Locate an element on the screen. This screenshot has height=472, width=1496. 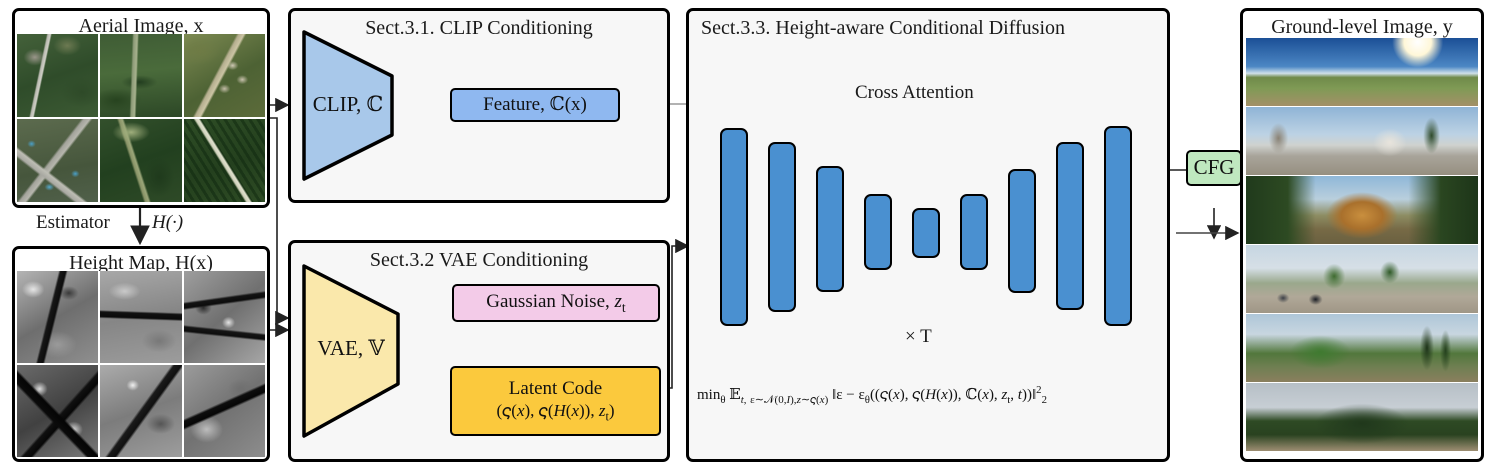
clip-encoder-shape: CLIP, ℂ is located at coordinates (348, 105).